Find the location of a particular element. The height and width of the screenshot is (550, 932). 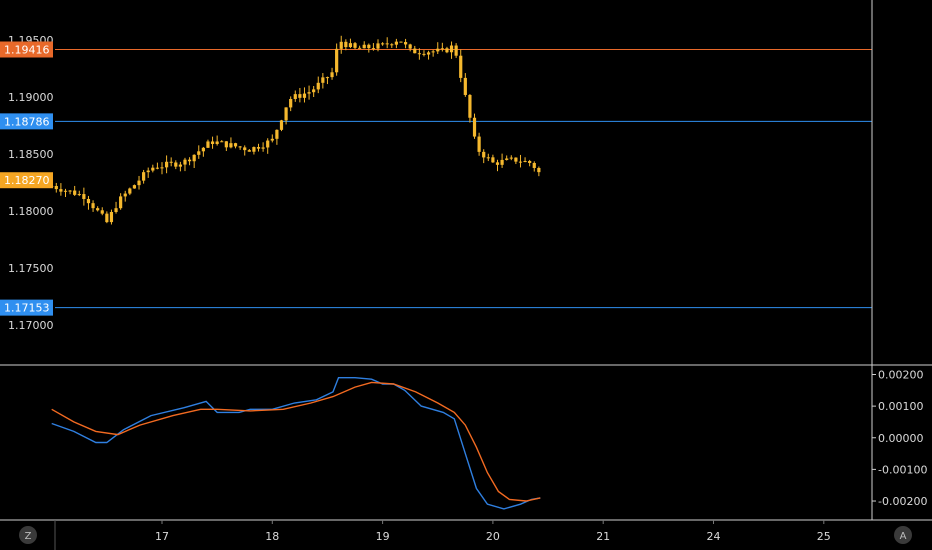

corner-button-right: A is located at coordinates (903, 535).